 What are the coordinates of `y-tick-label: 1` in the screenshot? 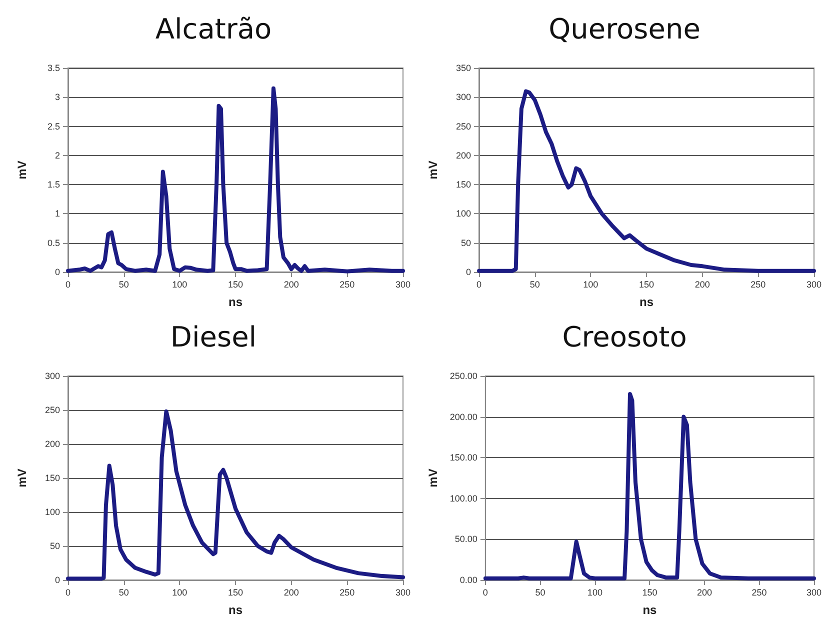 It's located at (57, 213).